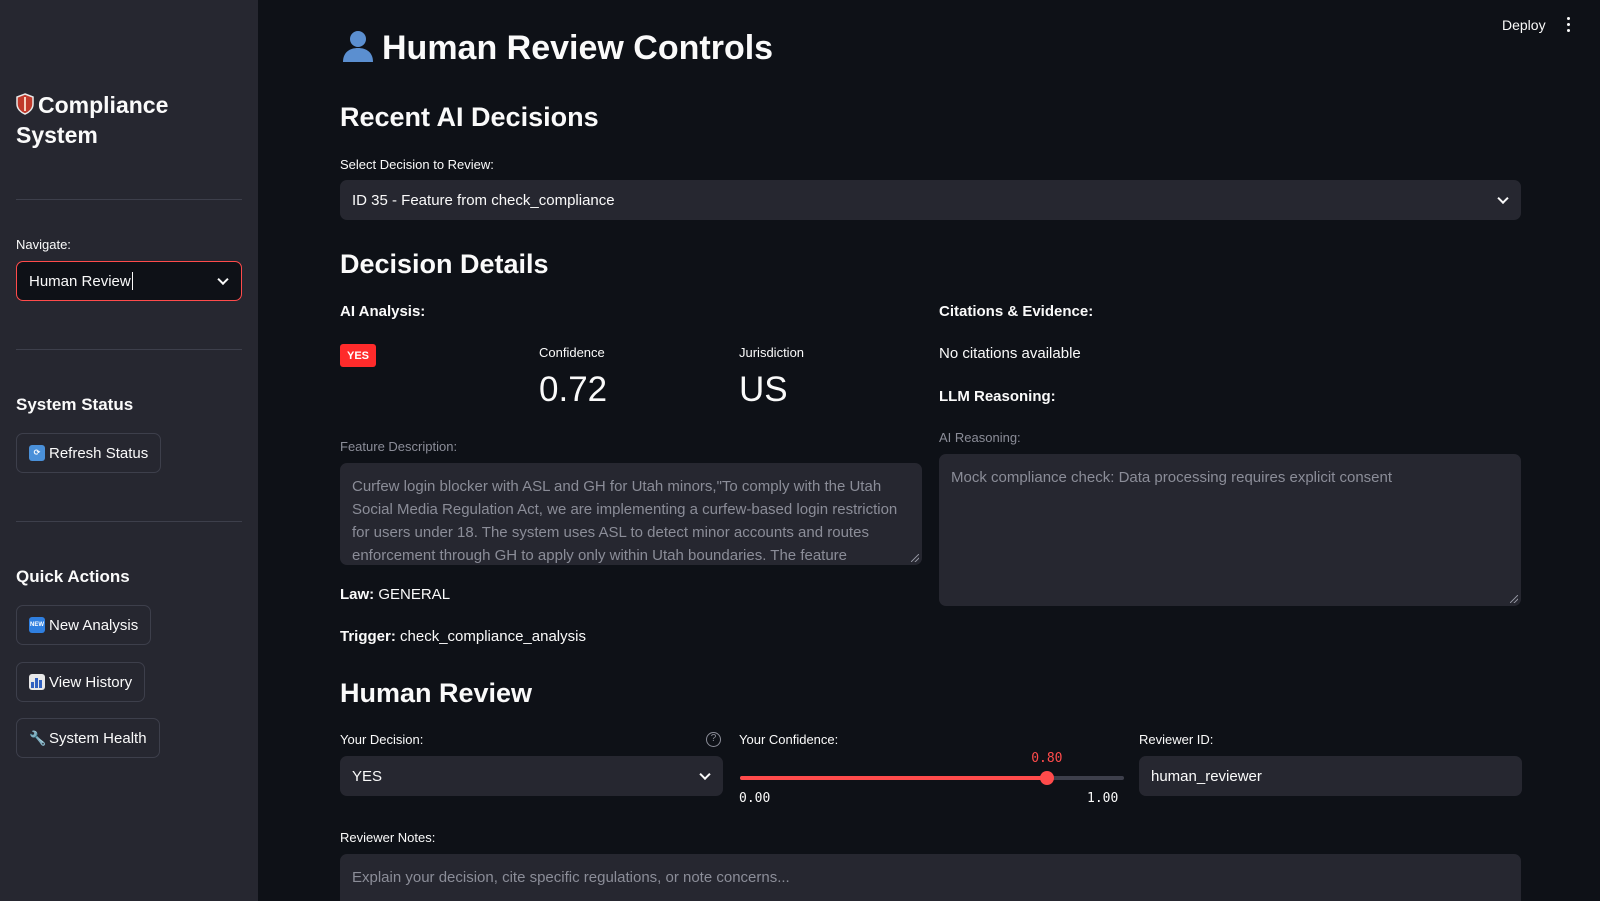 This screenshot has height=901, width=1600. I want to click on citations-heading: Citations & Evidence:, so click(1016, 311).